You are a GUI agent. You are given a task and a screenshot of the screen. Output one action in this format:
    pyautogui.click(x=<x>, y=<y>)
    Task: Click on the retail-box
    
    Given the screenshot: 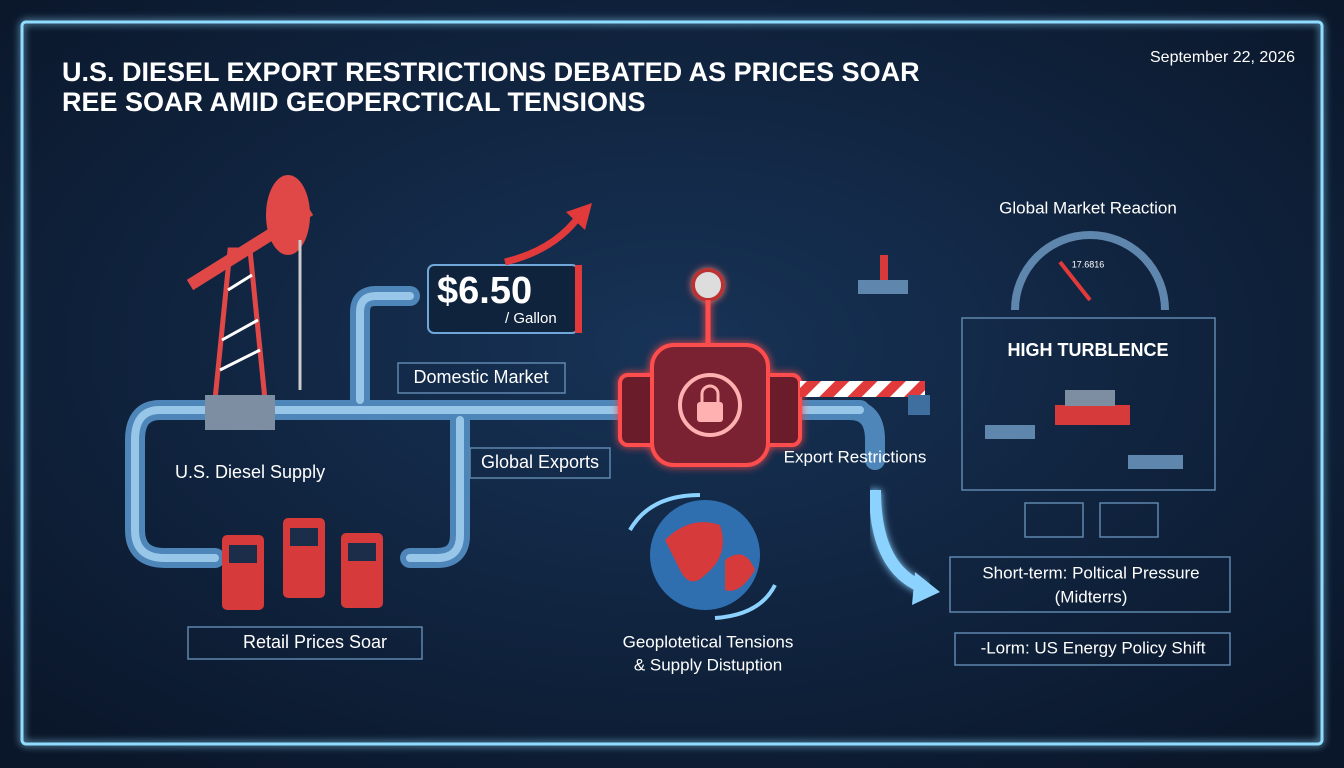 What is the action you would take?
    pyautogui.click(x=305, y=643)
    